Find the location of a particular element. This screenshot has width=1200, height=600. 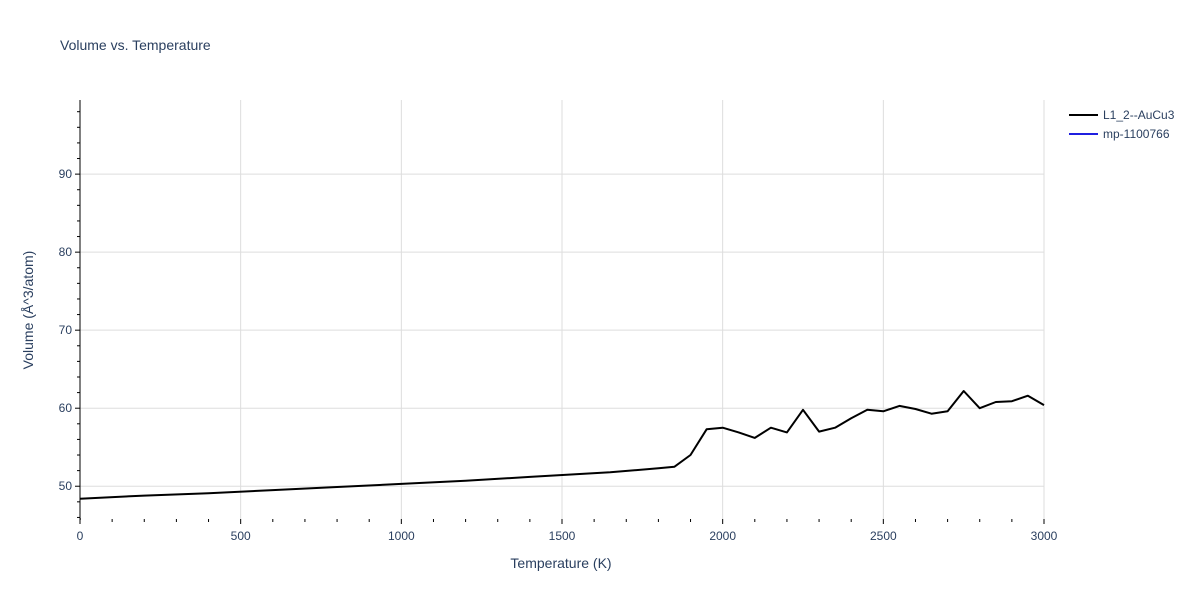

y-tick-label: 70 is located at coordinates (66, 330).